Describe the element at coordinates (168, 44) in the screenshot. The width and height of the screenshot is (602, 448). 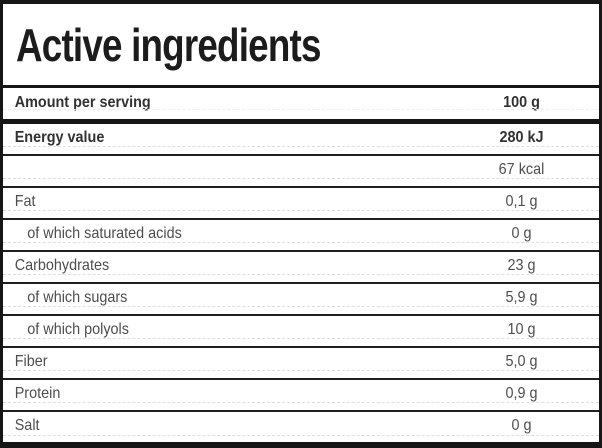
I see `page-title: Active ingredients` at that location.